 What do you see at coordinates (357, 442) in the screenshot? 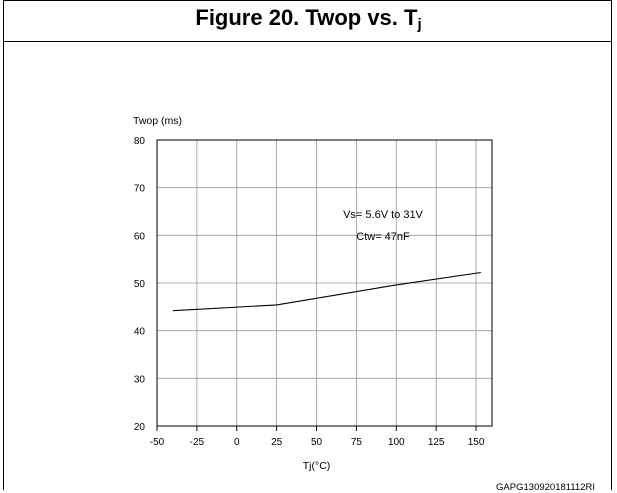
I see `x-tick-label: 75` at bounding box center [357, 442].